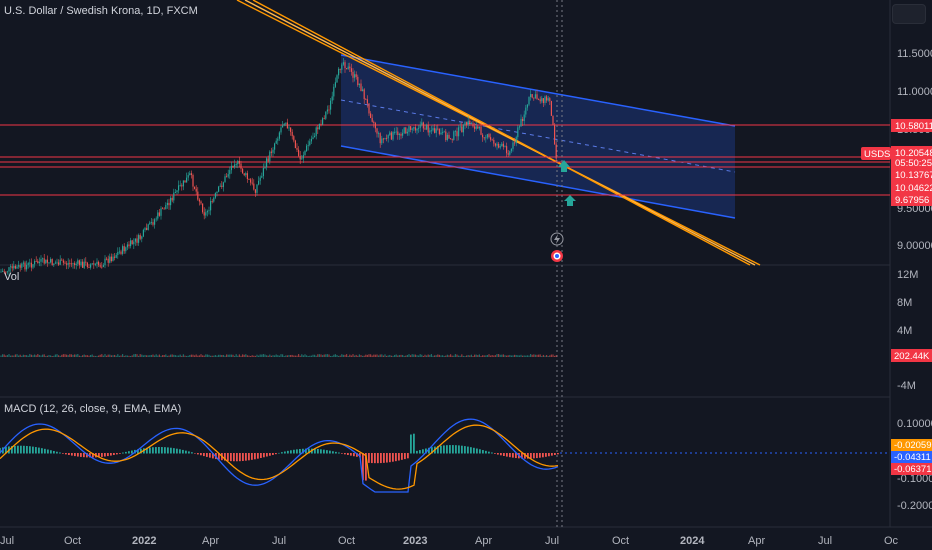 The width and height of the screenshot is (932, 550). I want to click on channel-lower-line, so click(538, 182).